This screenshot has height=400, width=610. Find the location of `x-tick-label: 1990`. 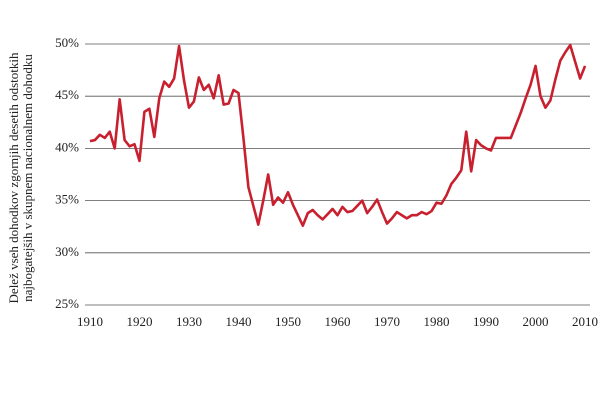

x-tick-label: 1990 is located at coordinates (486, 321).